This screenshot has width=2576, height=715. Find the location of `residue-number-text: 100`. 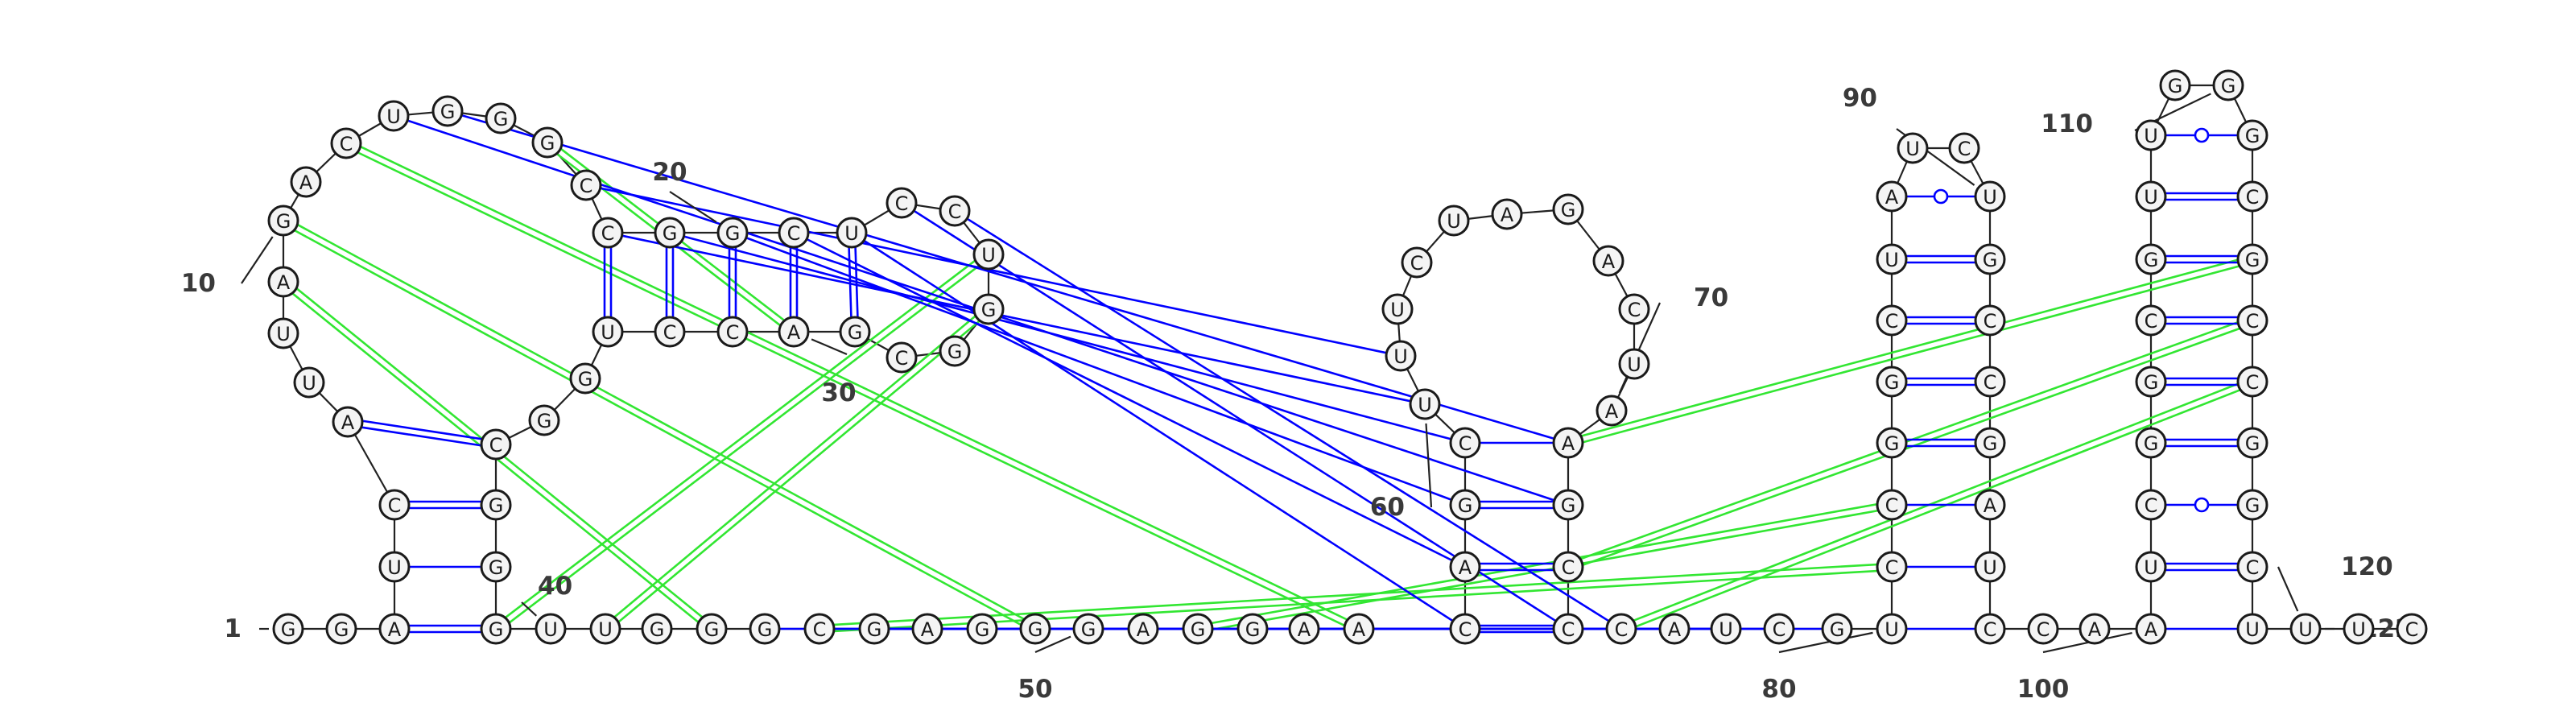

residue-number-text: 100 is located at coordinates (2043, 690).